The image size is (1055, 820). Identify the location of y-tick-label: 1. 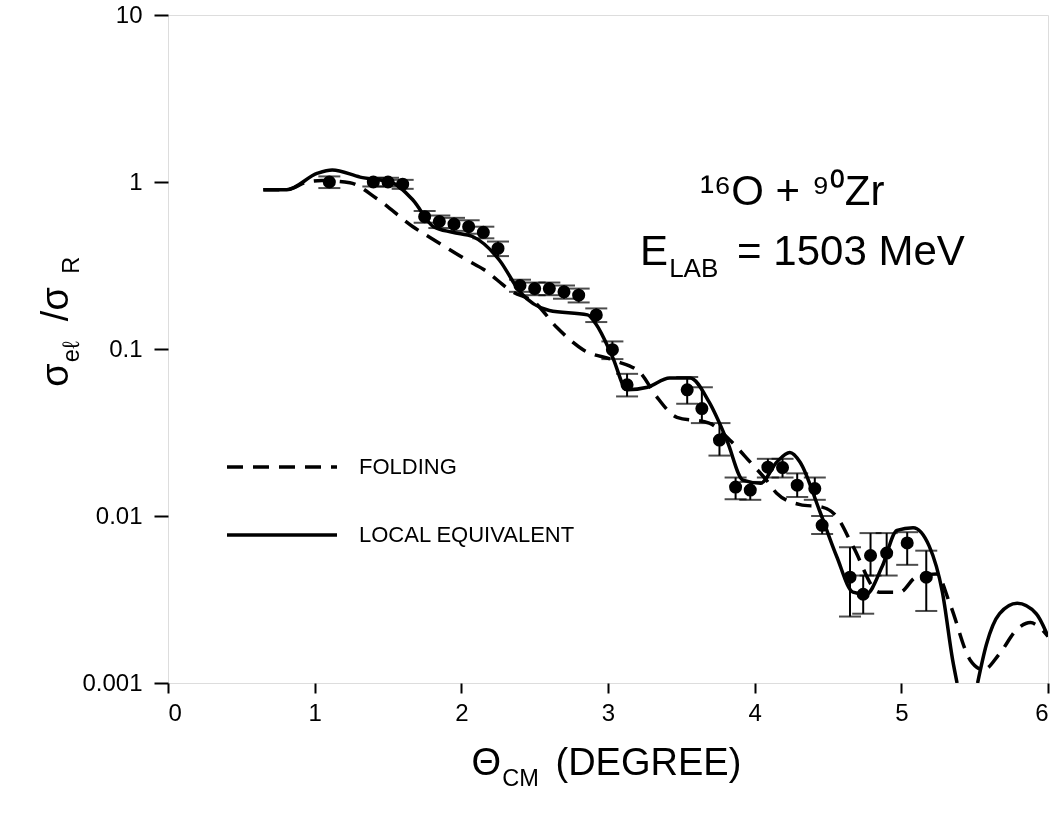
(136, 181).